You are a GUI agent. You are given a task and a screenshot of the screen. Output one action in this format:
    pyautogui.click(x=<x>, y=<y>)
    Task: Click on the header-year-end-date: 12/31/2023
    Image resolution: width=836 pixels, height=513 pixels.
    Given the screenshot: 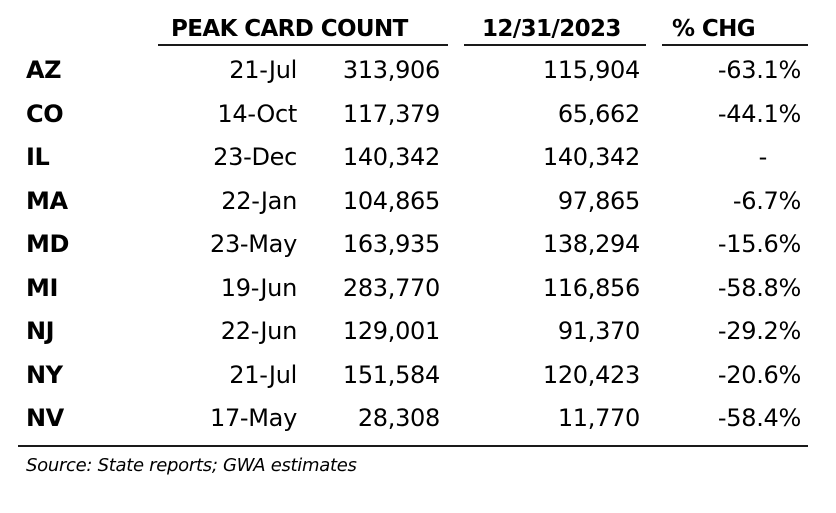 What is the action you would take?
    pyautogui.click(x=551, y=29)
    